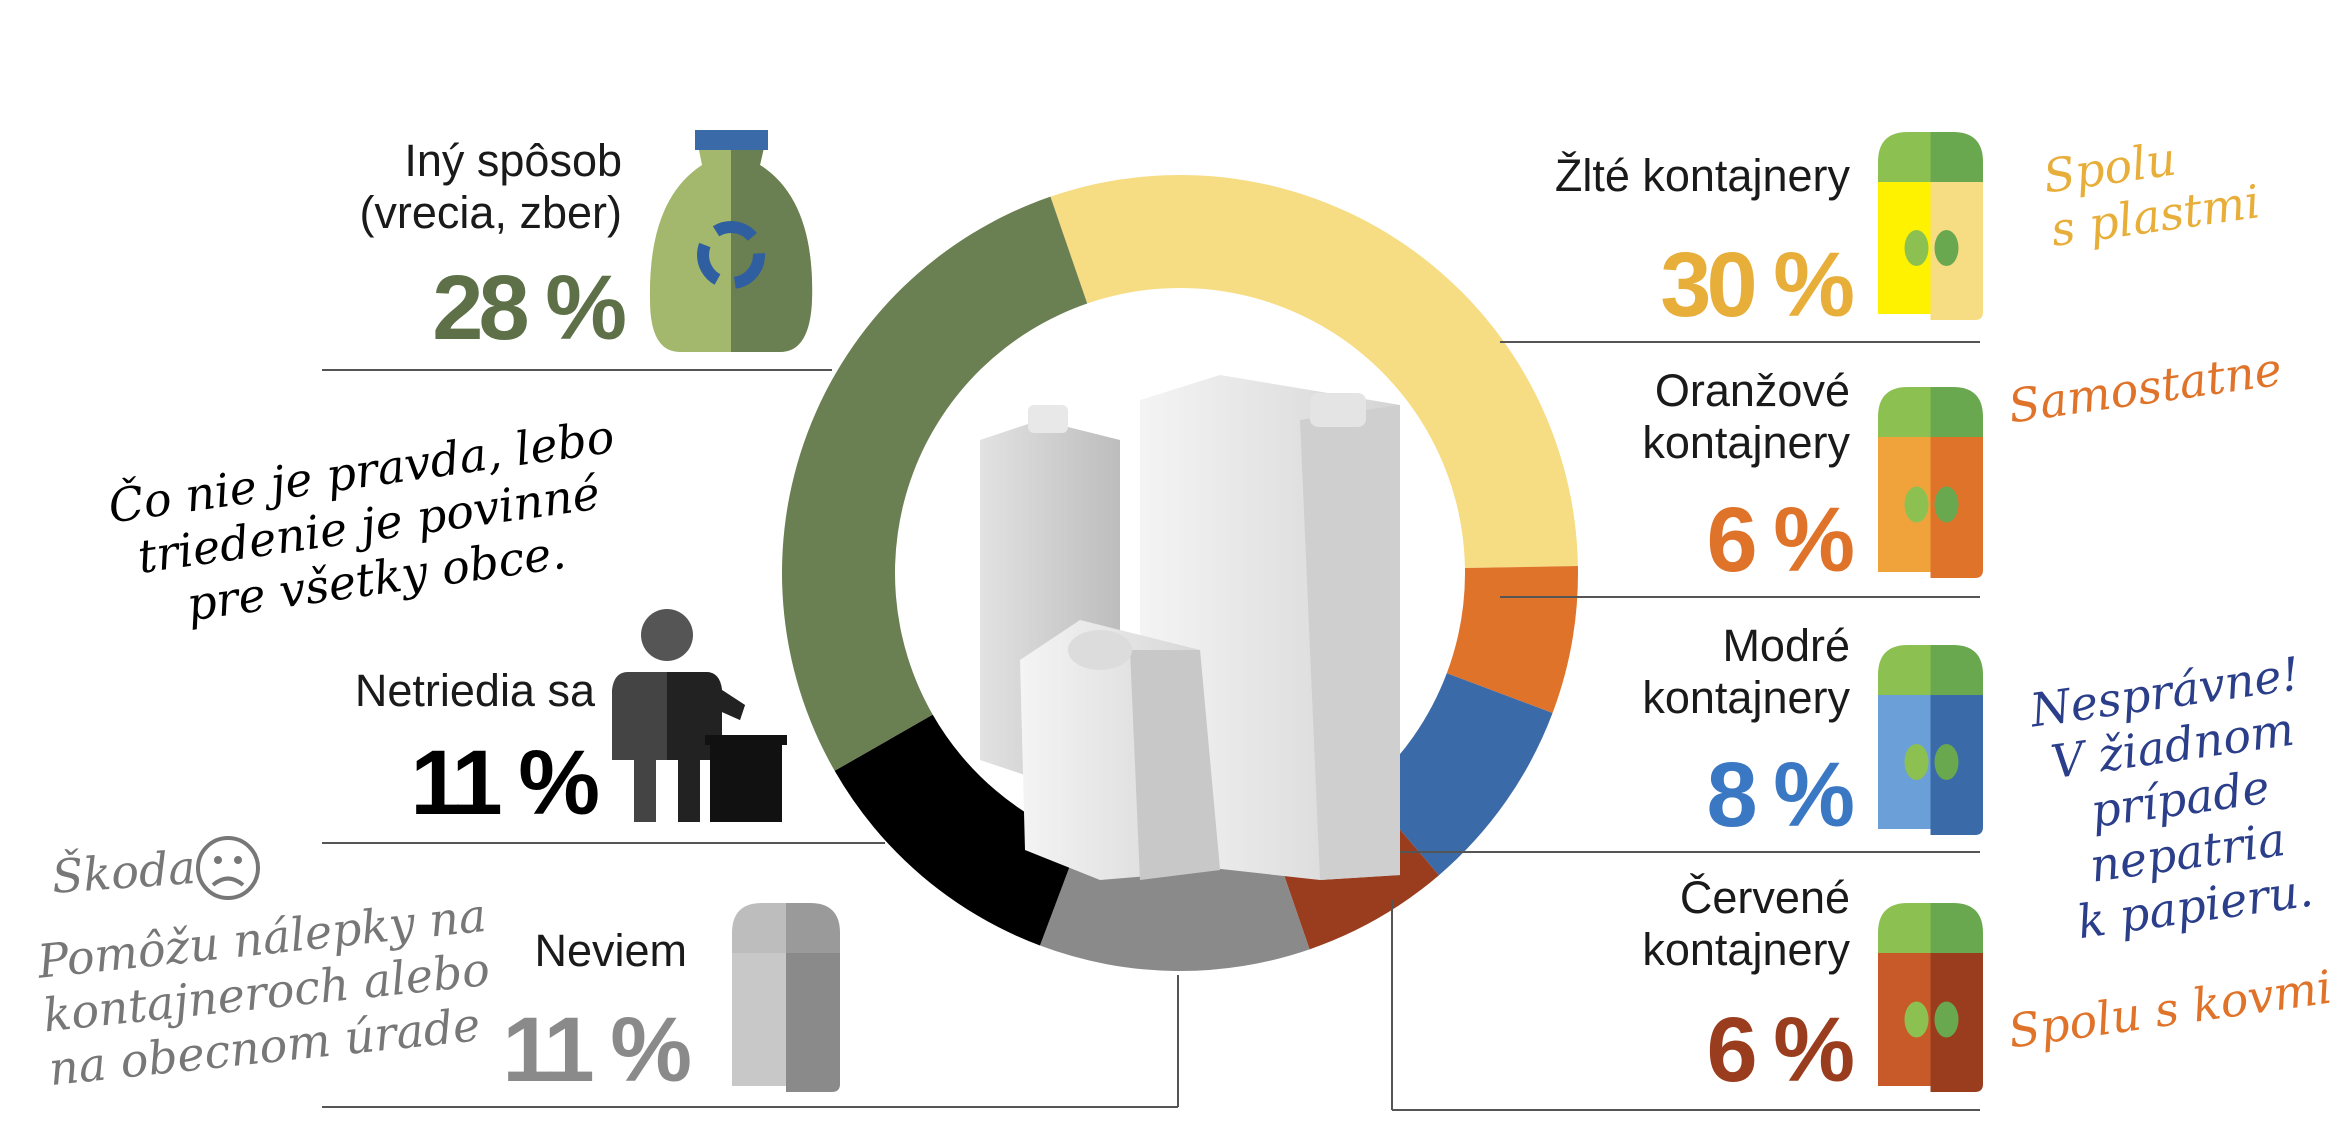  I want to click on annotation: Škoda, so click(124, 871).